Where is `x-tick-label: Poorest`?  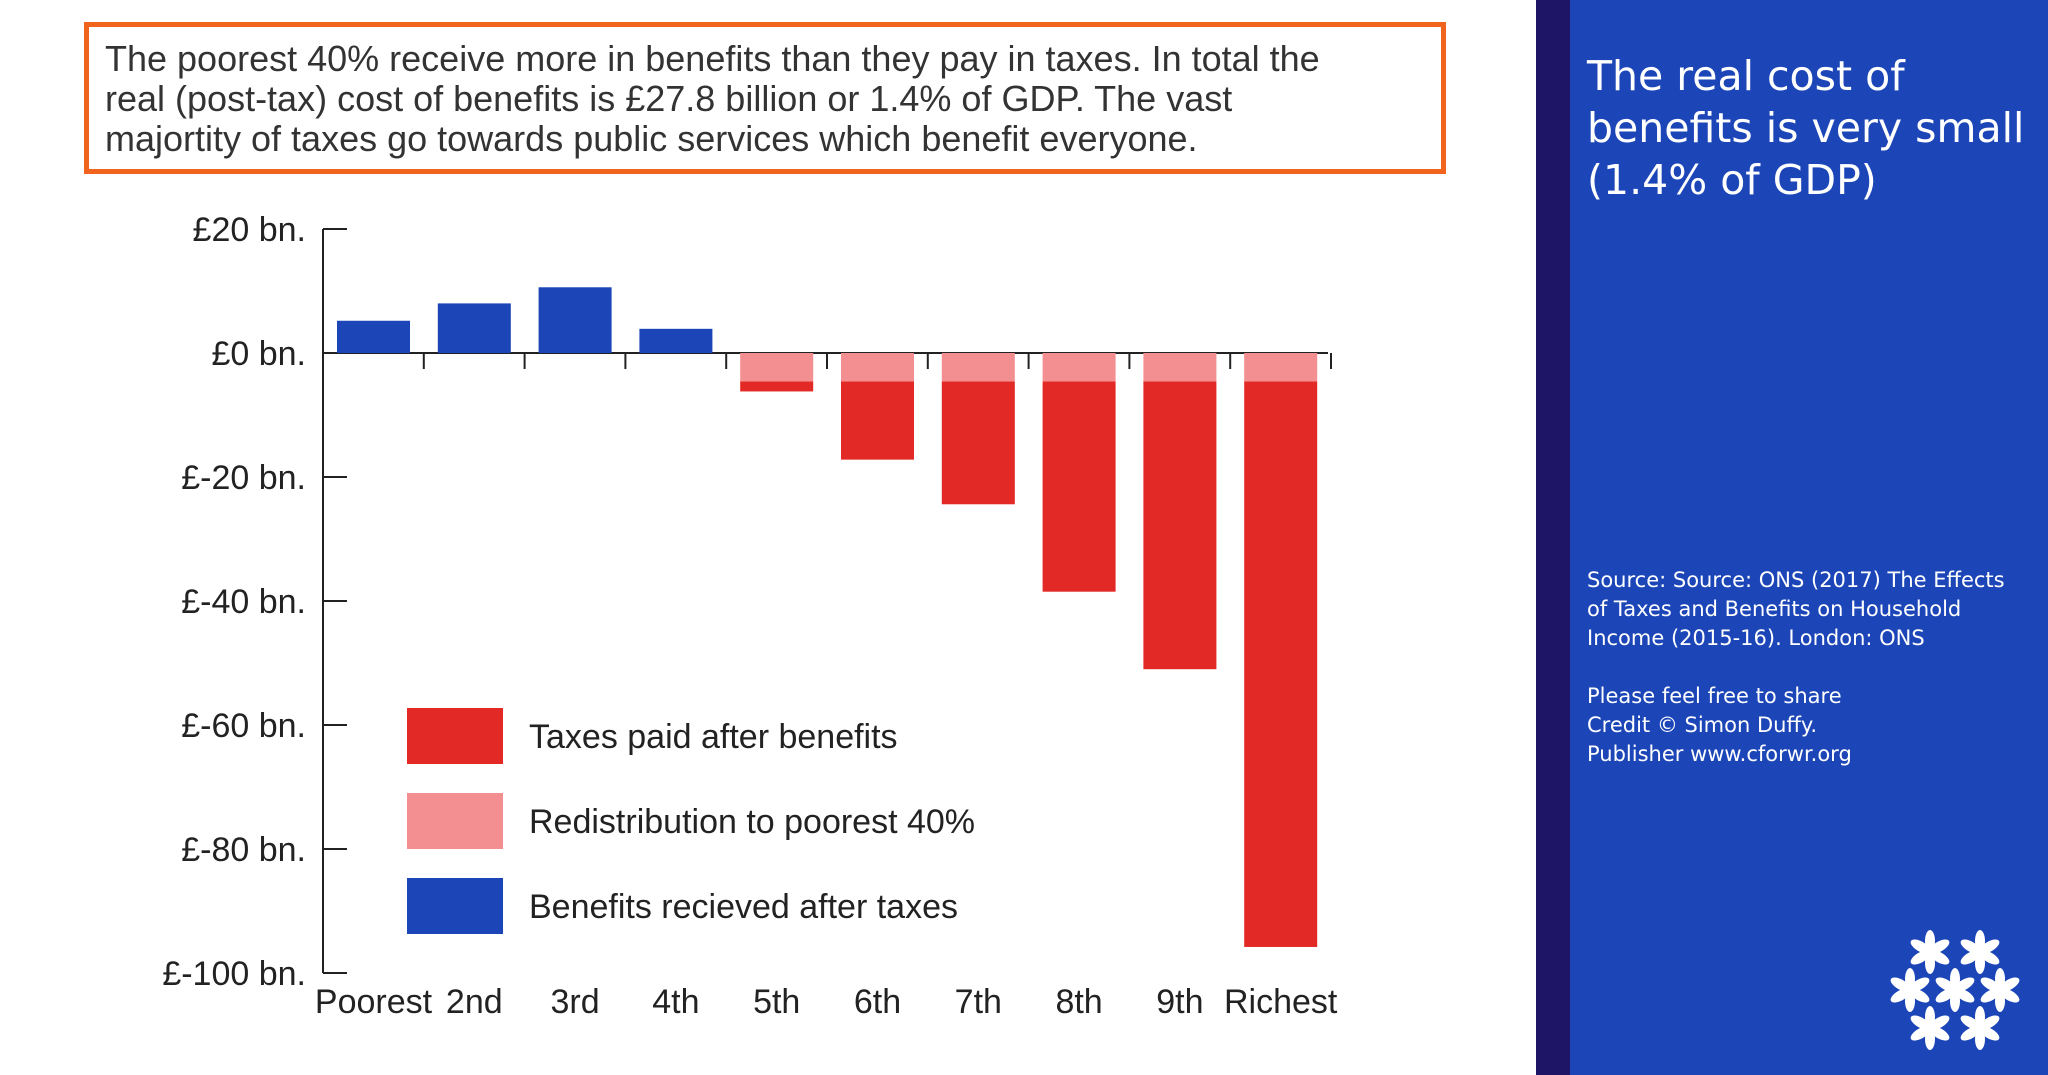
x-tick-label: Poorest is located at coordinates (374, 1002).